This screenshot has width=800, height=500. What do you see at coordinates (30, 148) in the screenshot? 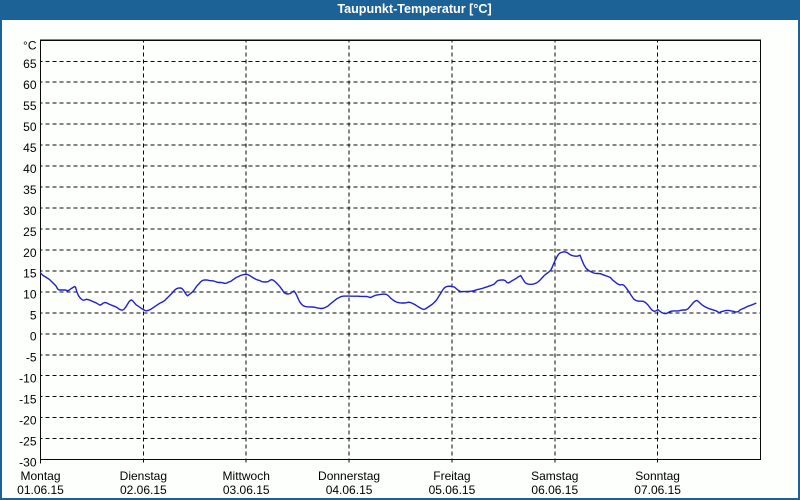
I see `svg-text: 45` at bounding box center [30, 148].